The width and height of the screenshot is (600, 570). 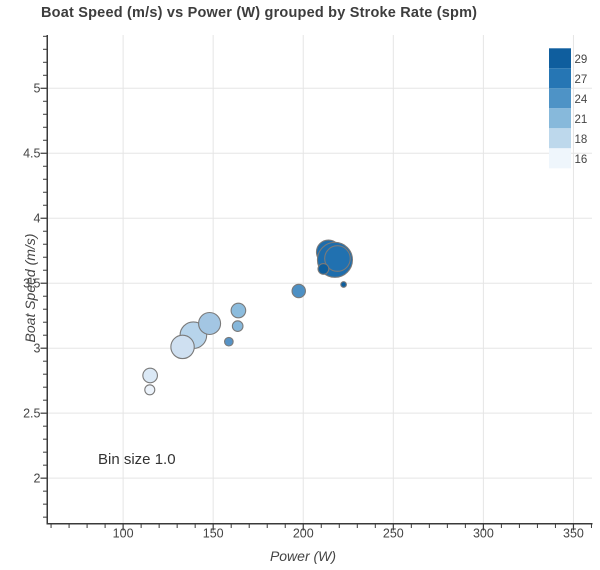 I want to click on y-tick-label: 3.5, so click(x=31, y=284).